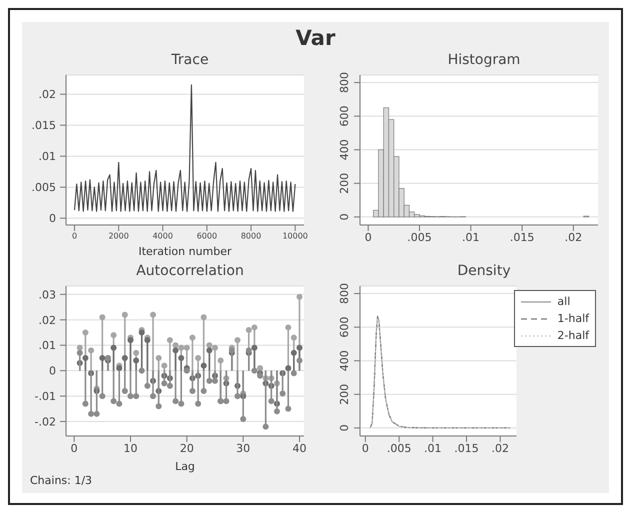  Describe the element at coordinates (573, 335) in the screenshot. I see `legend-label: 2-half` at that location.